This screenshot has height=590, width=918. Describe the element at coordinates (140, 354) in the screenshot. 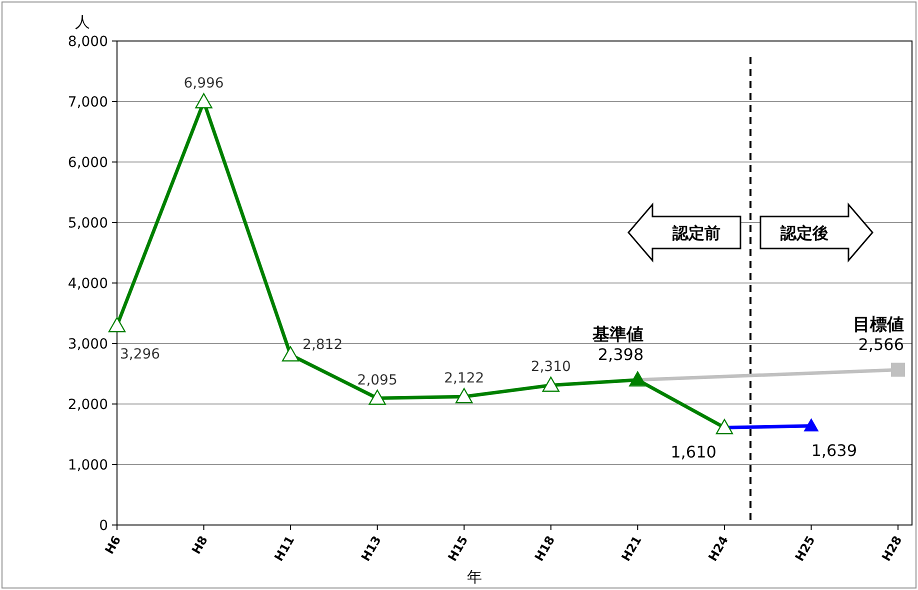

I see `data-label: 3,296` at that location.